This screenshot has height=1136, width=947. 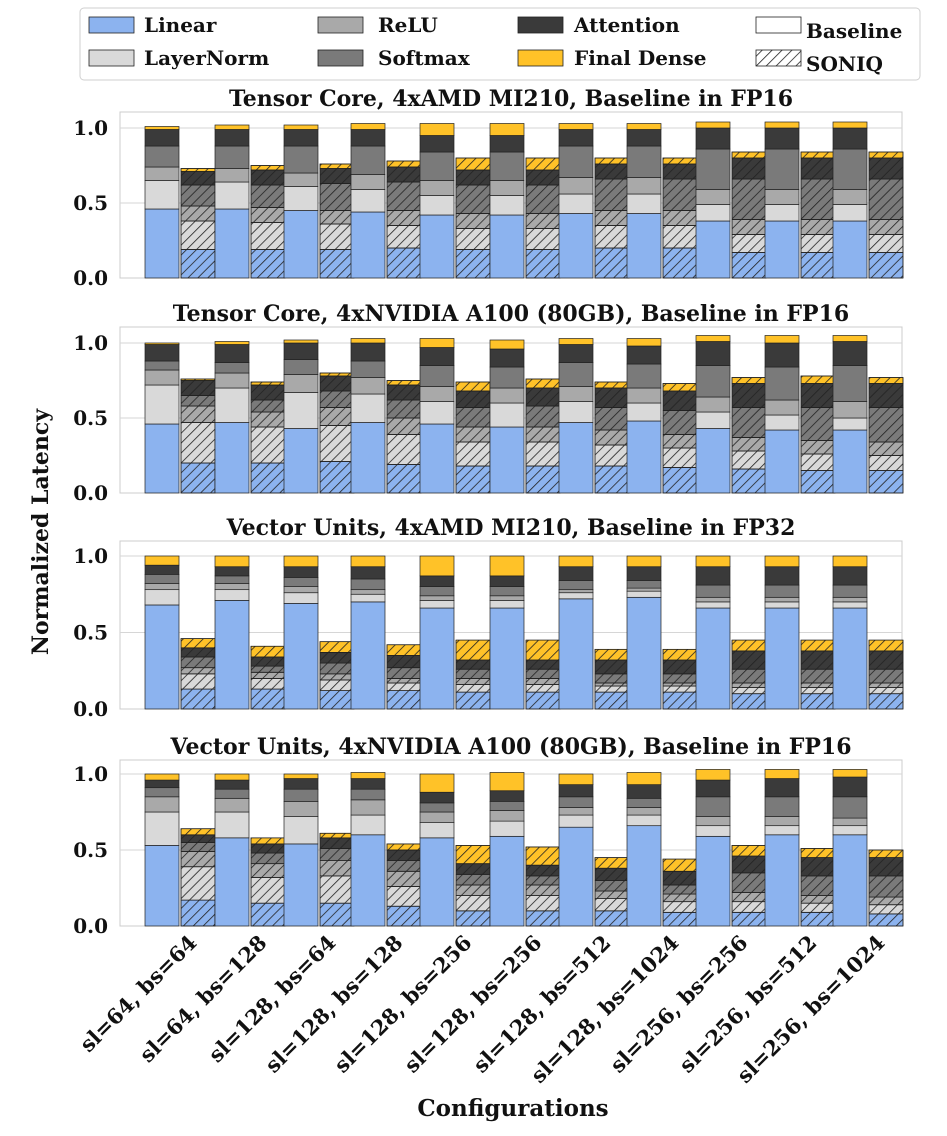 What do you see at coordinates (540, 25) in the screenshot?
I see `legend-swatch-attention` at bounding box center [540, 25].